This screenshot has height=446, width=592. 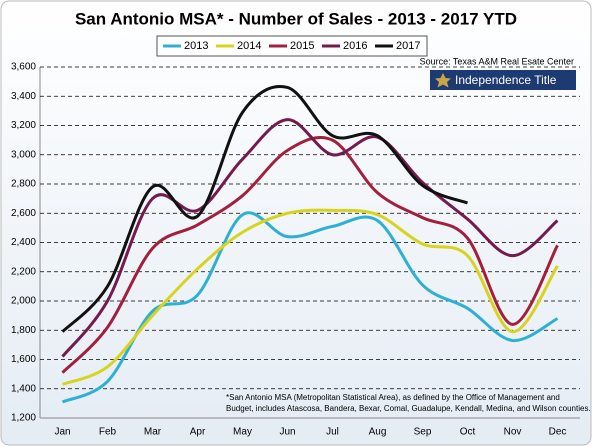 I want to click on x-tick-label: May, so click(x=242, y=432).